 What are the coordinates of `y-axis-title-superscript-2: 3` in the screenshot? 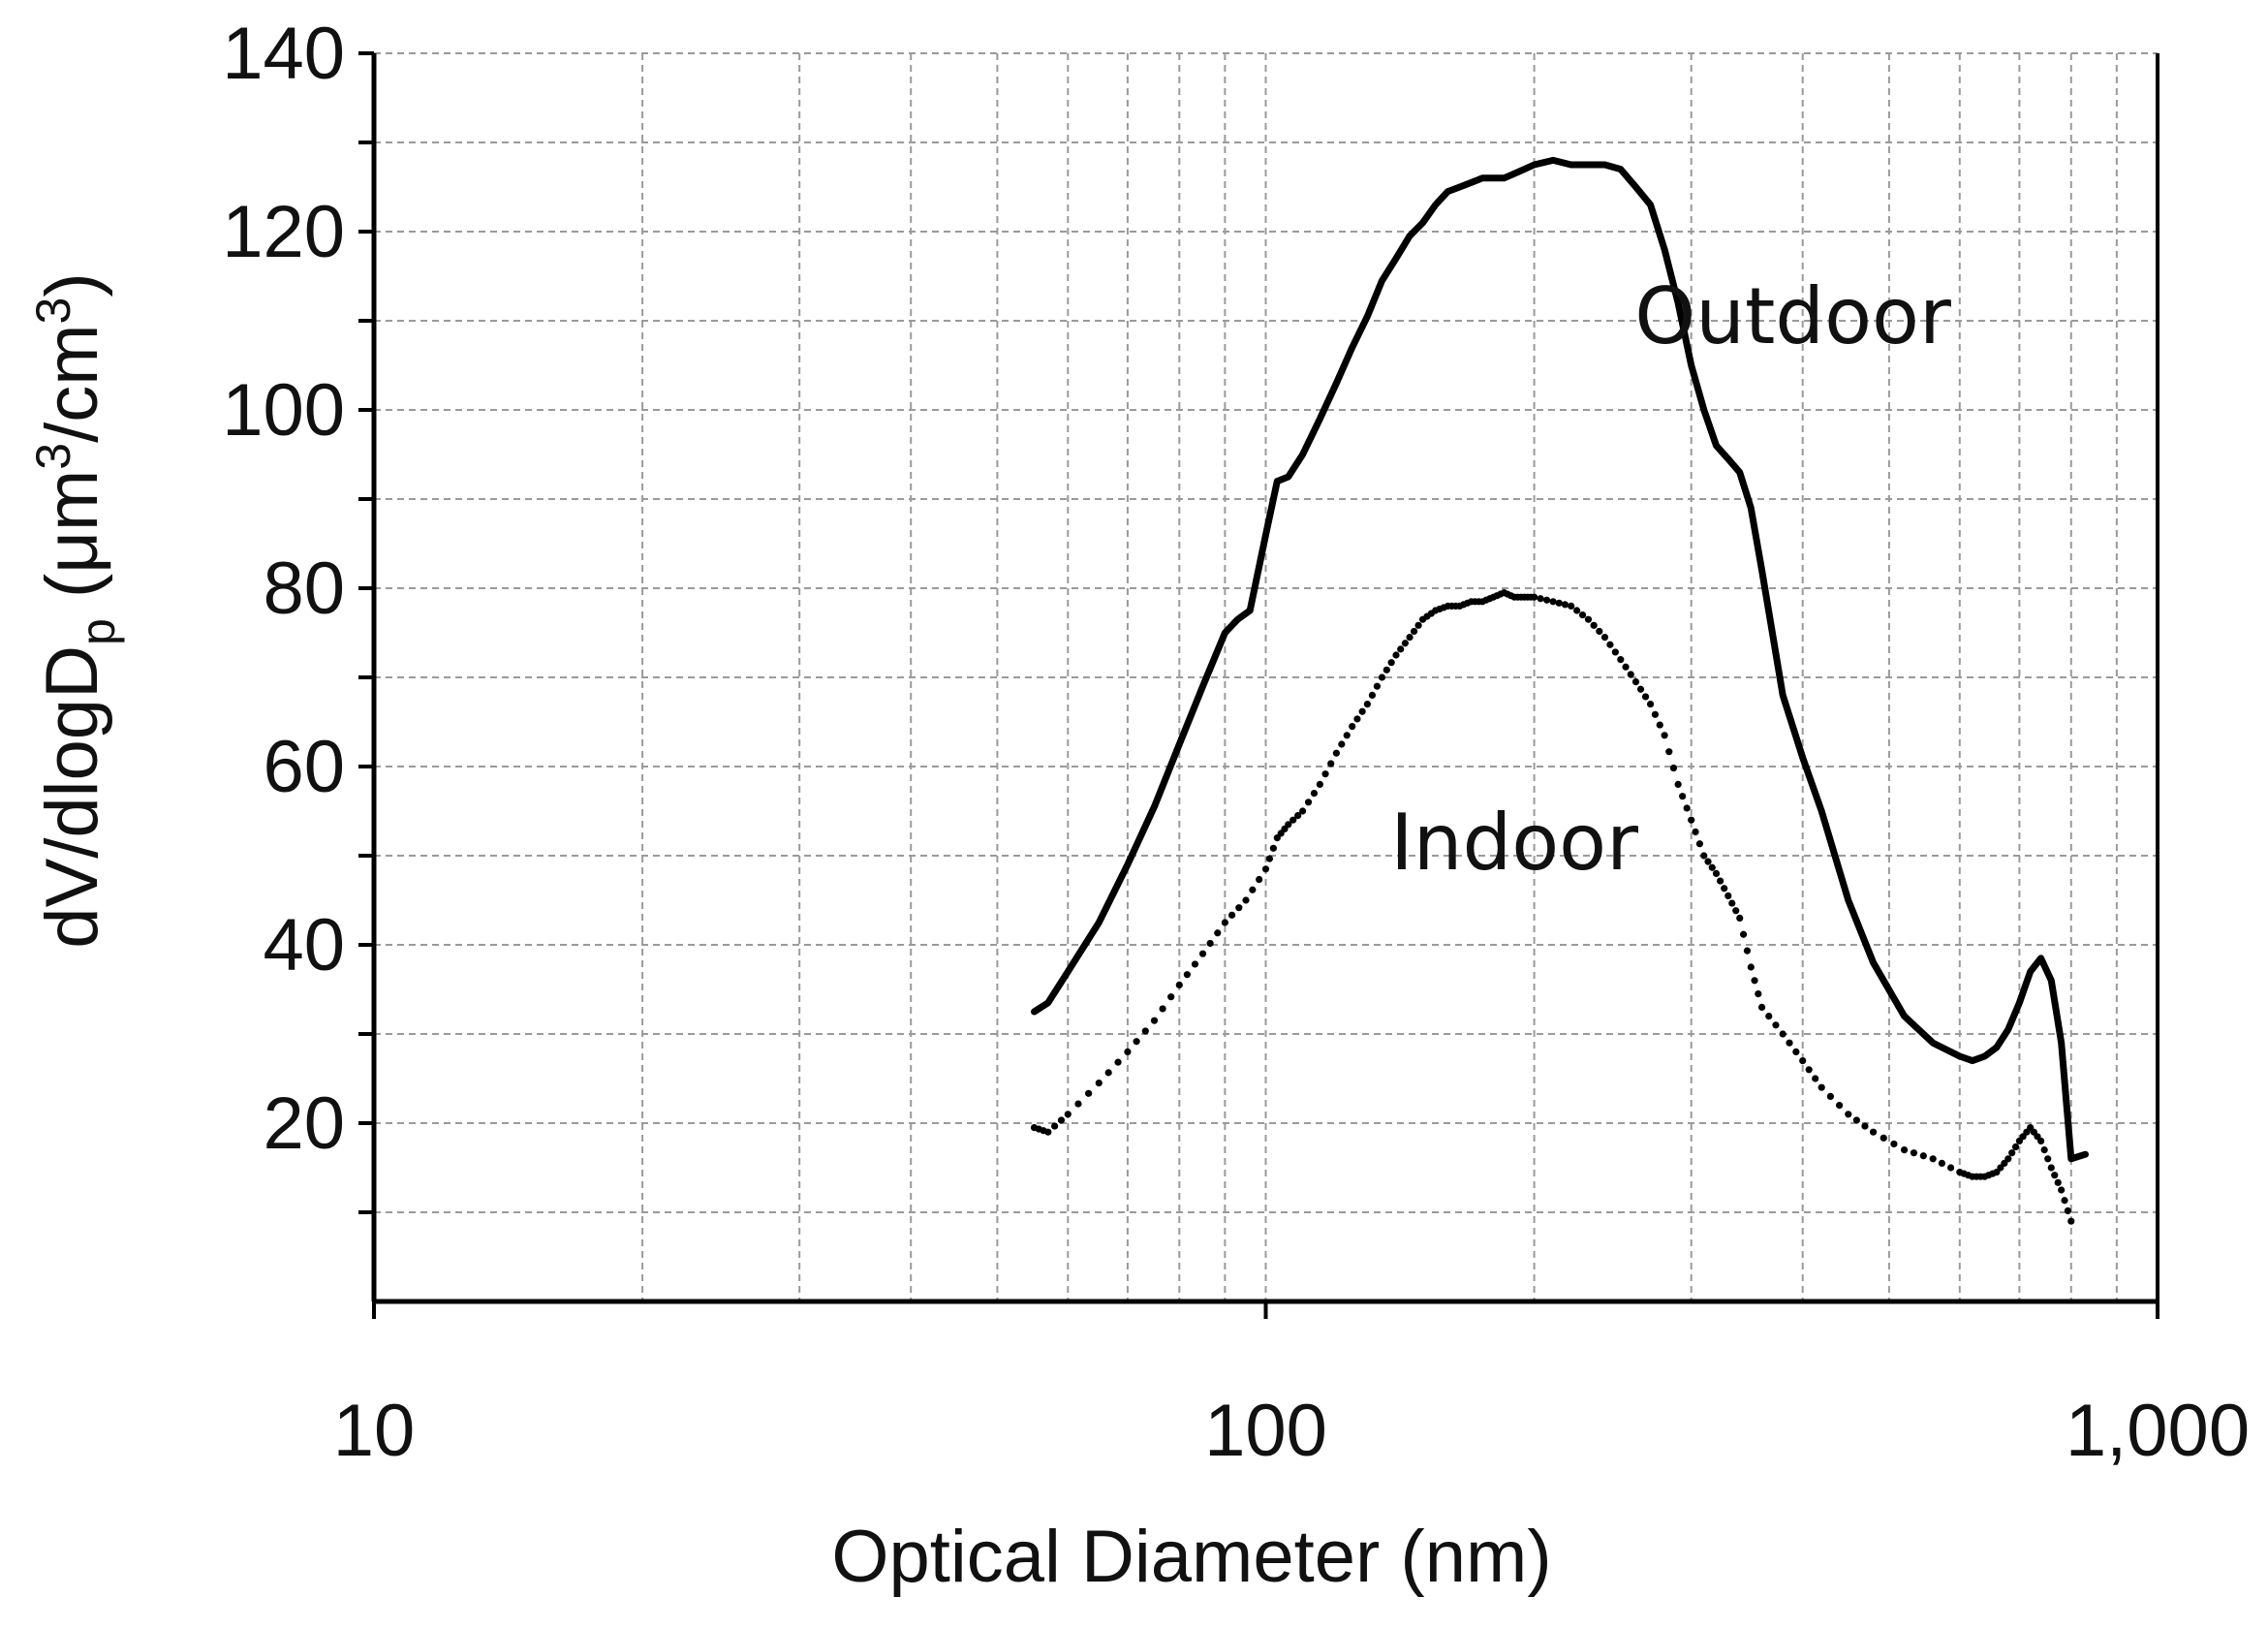 It's located at (53, 311).